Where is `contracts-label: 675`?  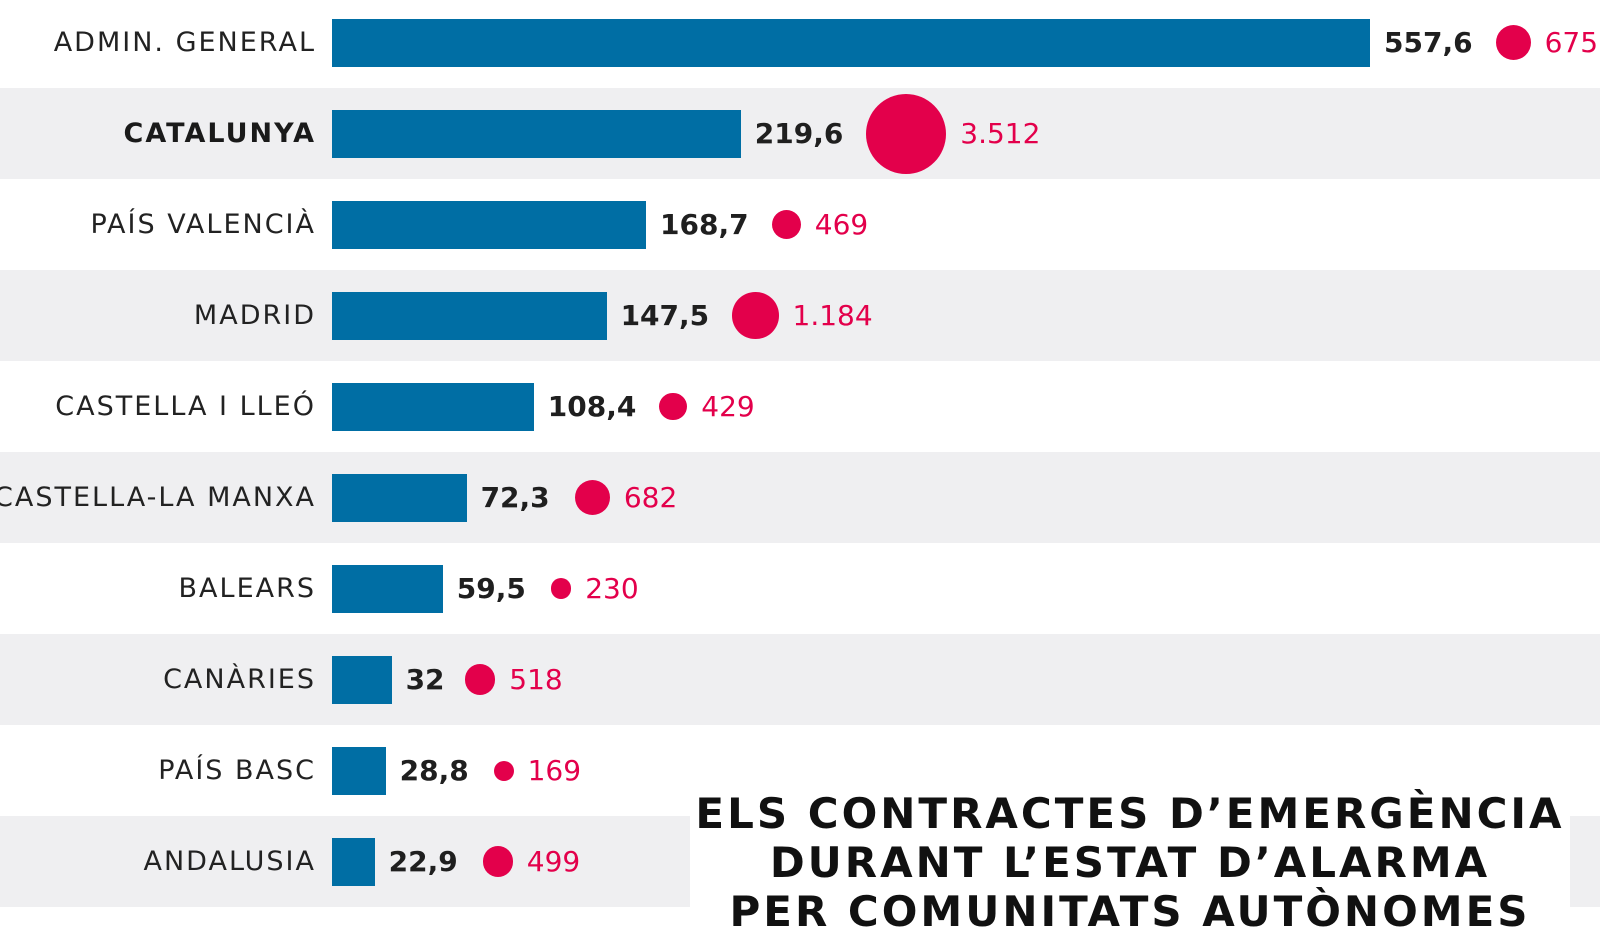 contracts-label: 675 is located at coordinates (1571, 42).